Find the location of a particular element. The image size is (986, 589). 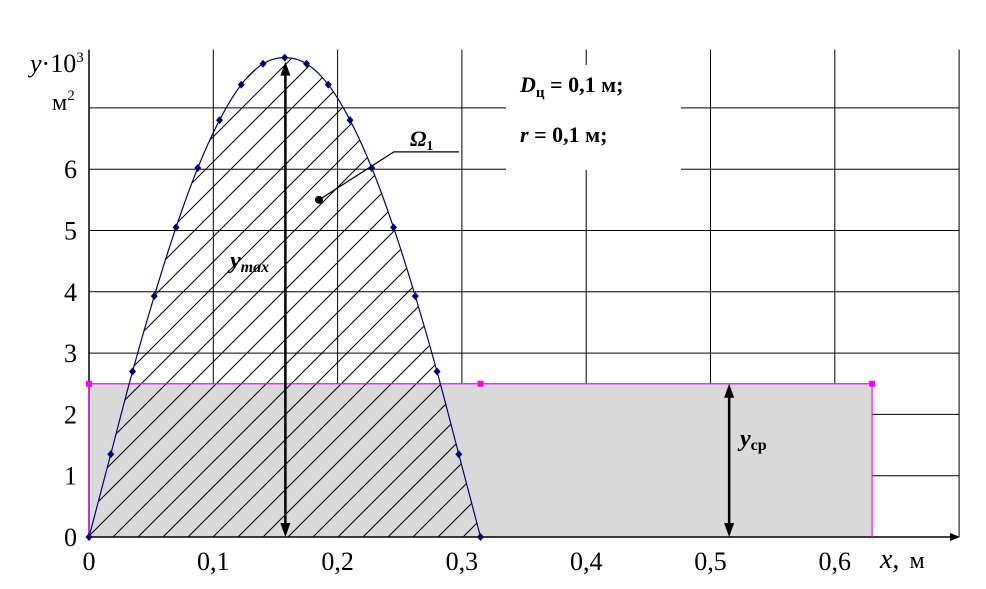

ymax-arrow-head-bottom is located at coordinates (285, 530).